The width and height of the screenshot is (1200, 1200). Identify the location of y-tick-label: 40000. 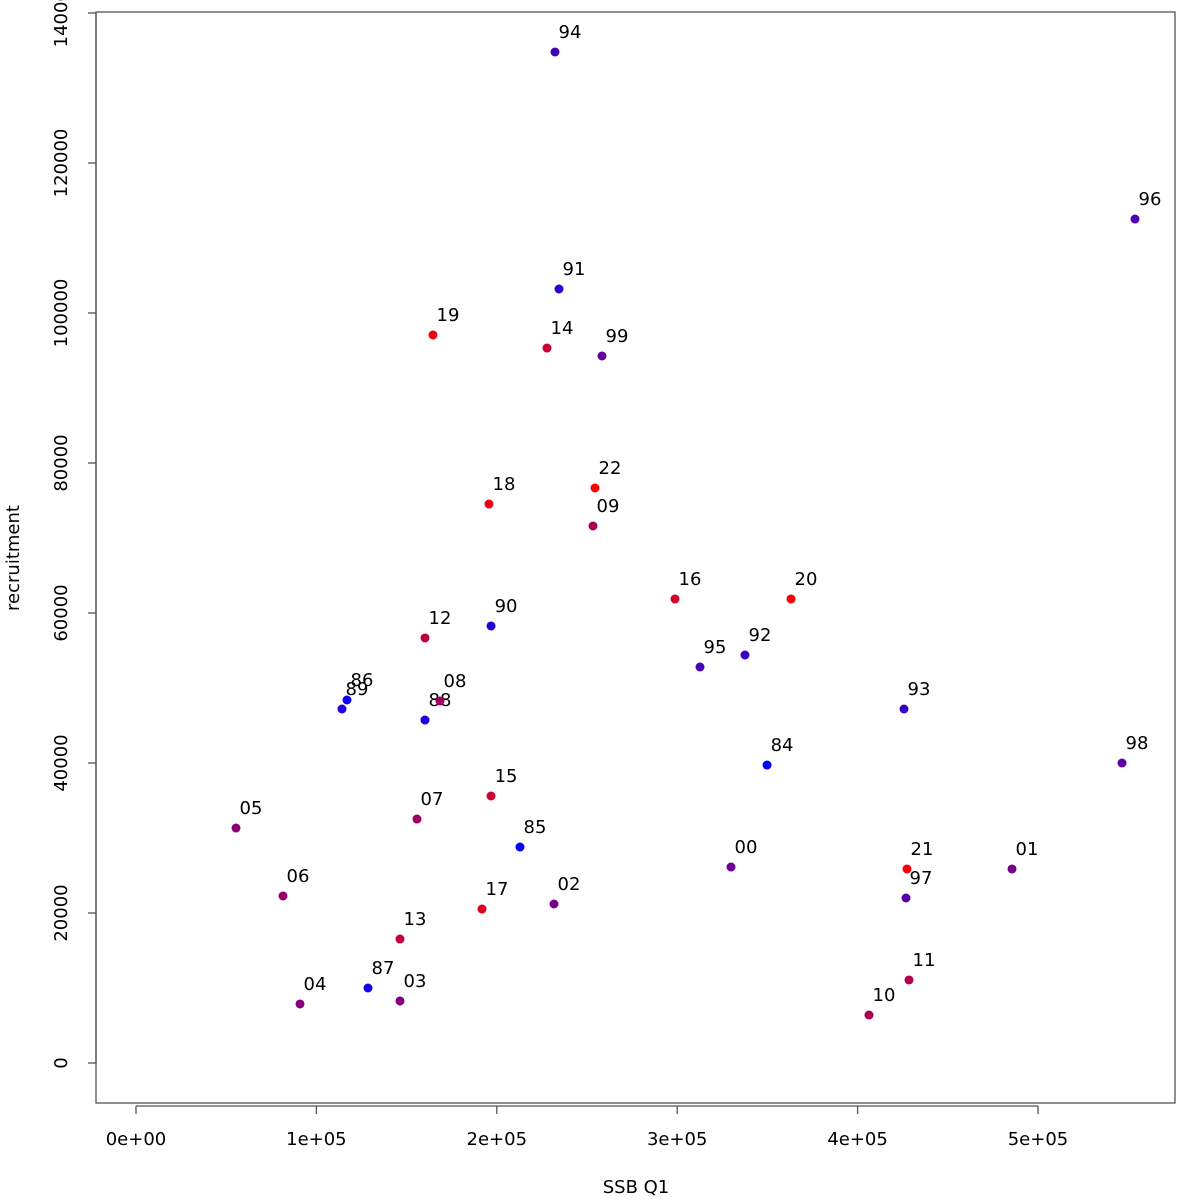
(61, 762).